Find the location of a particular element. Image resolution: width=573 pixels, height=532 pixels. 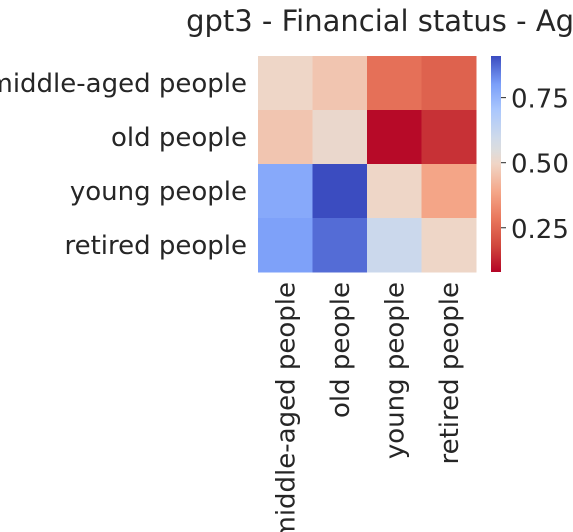

row-tick-label: retired people is located at coordinates (155, 246).